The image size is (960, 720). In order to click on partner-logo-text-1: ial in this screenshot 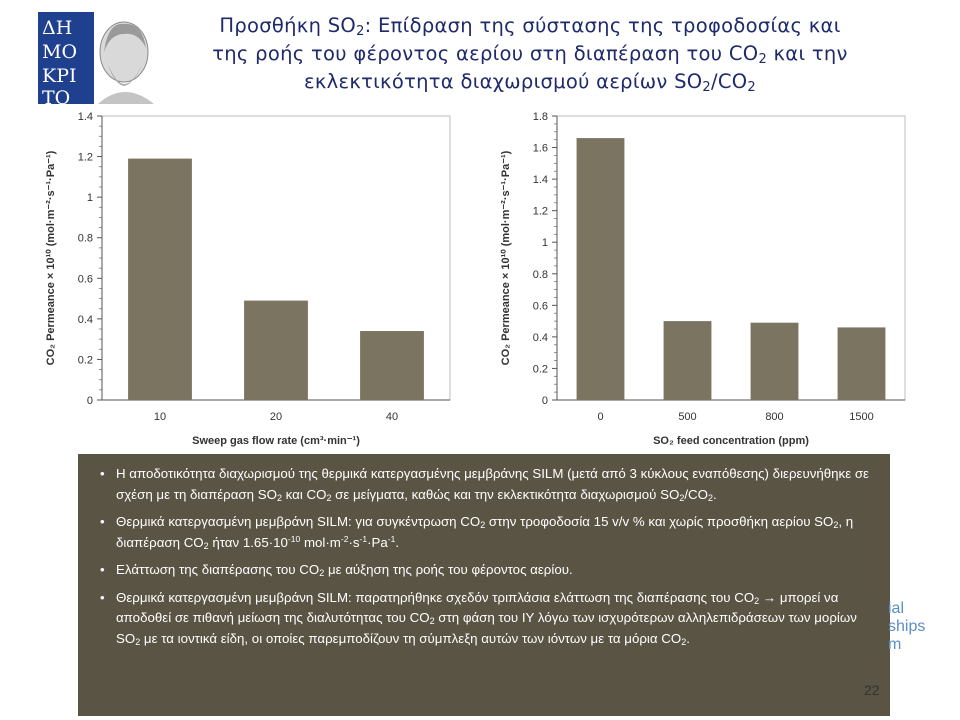, I will do `click(896, 608)`.